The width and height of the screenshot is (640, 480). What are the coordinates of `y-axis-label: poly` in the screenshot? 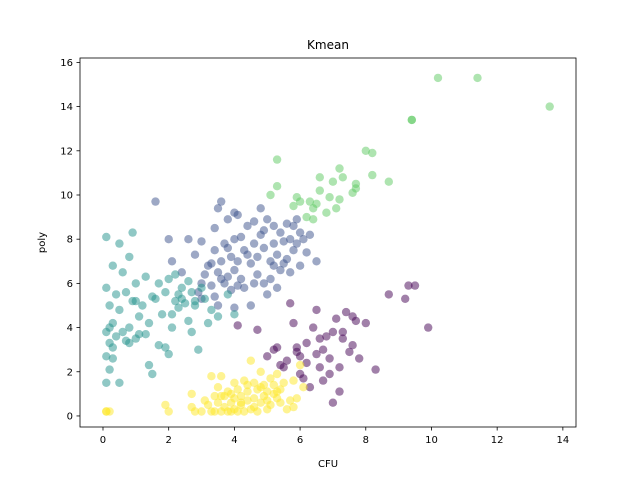 It's located at (42, 242).